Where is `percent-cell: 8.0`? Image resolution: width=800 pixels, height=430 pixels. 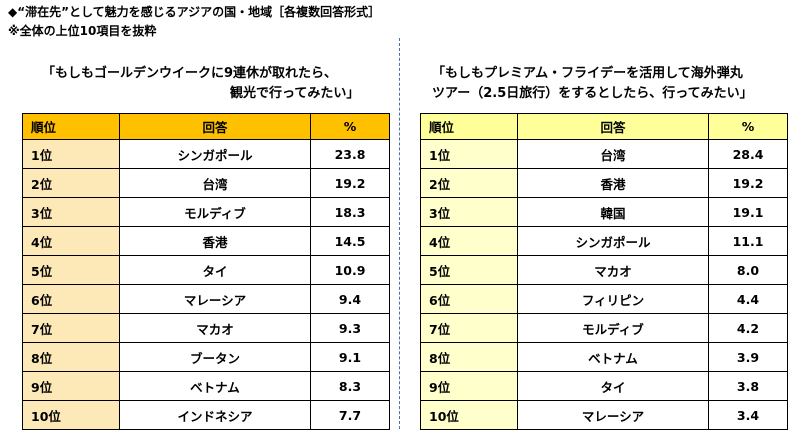
percent-cell: 8.0 is located at coordinates (748, 270).